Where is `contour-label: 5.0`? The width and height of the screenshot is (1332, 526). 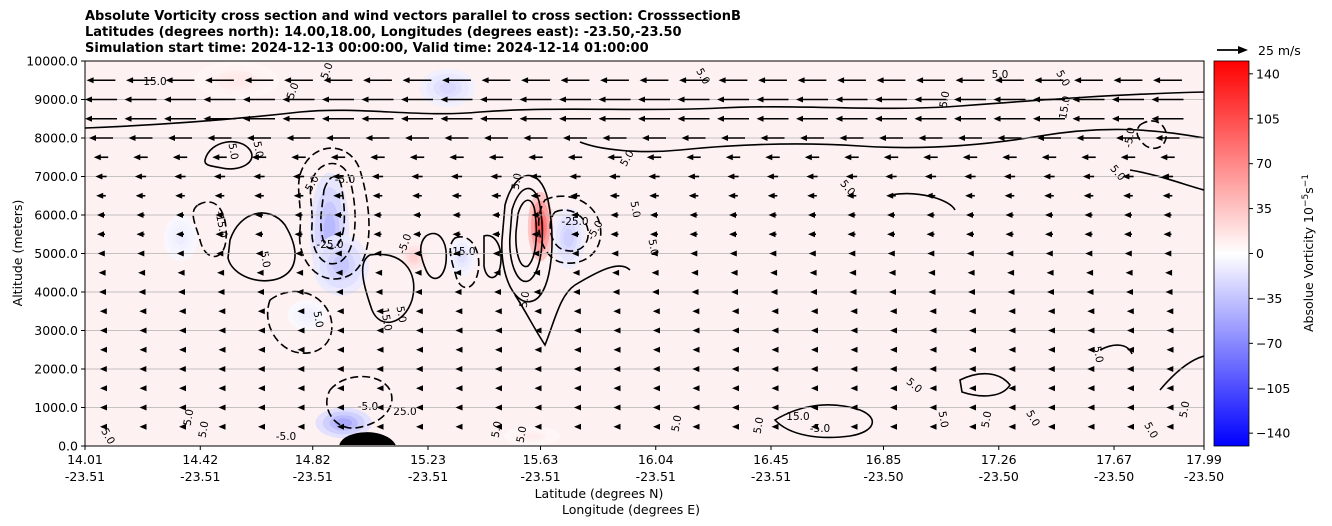
contour-label: 5.0 is located at coordinates (525, 299).